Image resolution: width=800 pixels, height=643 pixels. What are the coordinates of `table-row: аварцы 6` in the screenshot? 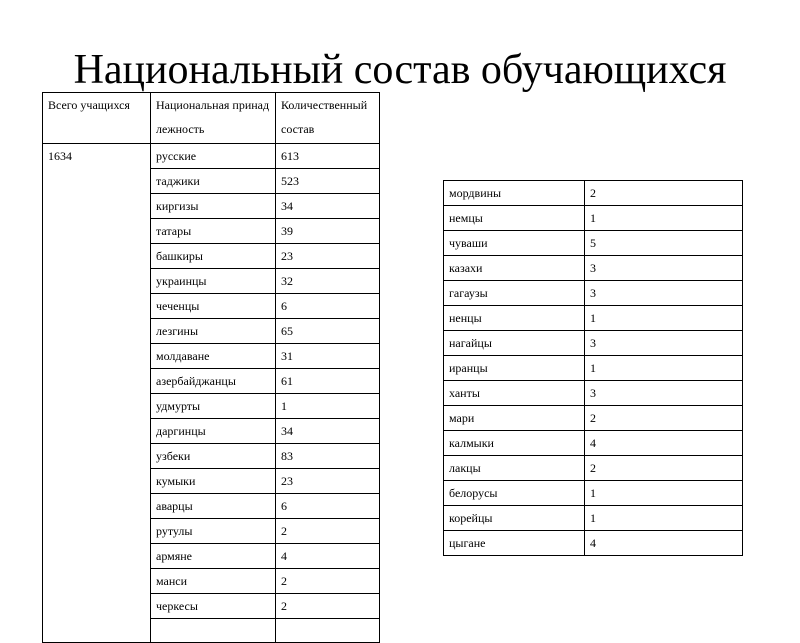 It's located at (211, 506).